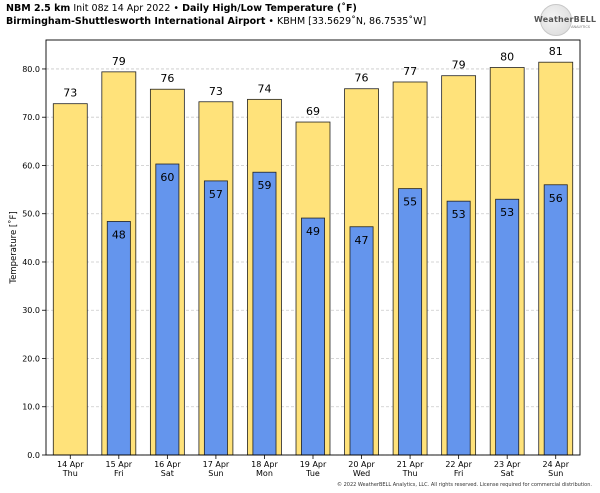 The height and width of the screenshot is (493, 600). What do you see at coordinates (167, 177) in the screenshot?
I see `low-temp-label: 60` at bounding box center [167, 177].